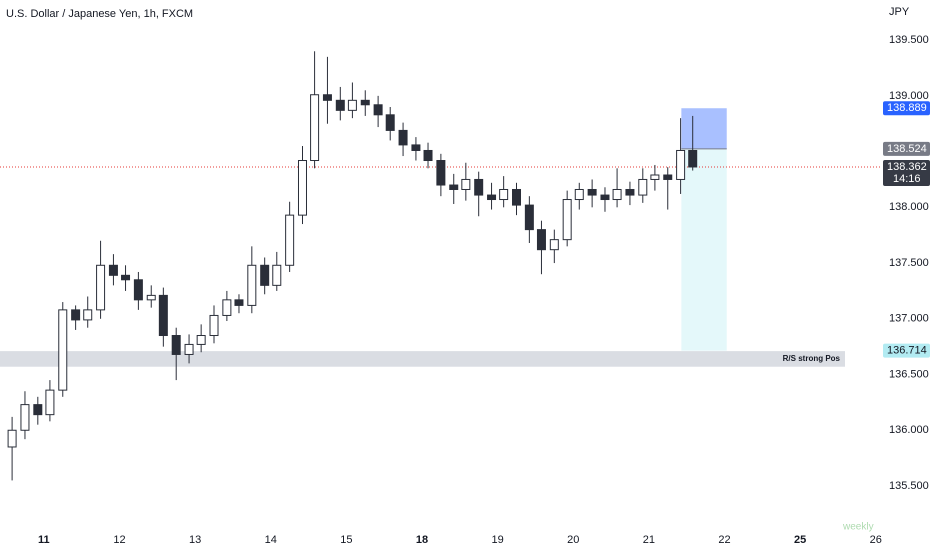 Image resolution: width=932 pixels, height=550 pixels. Describe the element at coordinates (704, 128) in the screenshot. I see `target-area` at that location.